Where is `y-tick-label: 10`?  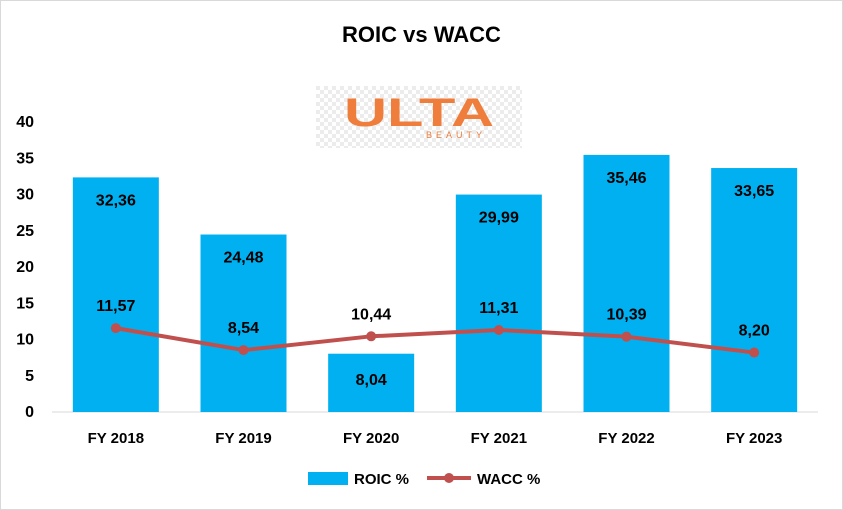 y-tick-label: 10 is located at coordinates (25, 340).